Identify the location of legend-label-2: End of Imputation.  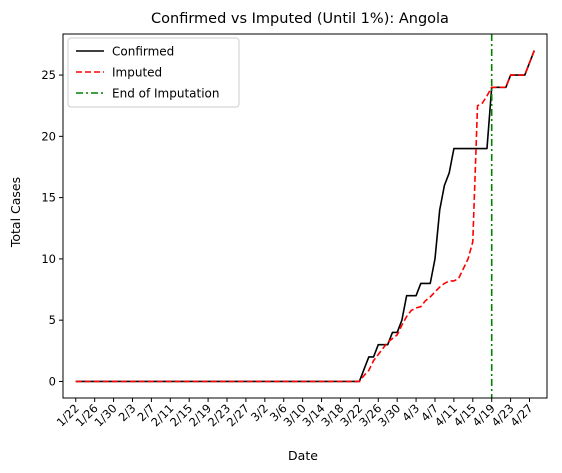
(166, 94).